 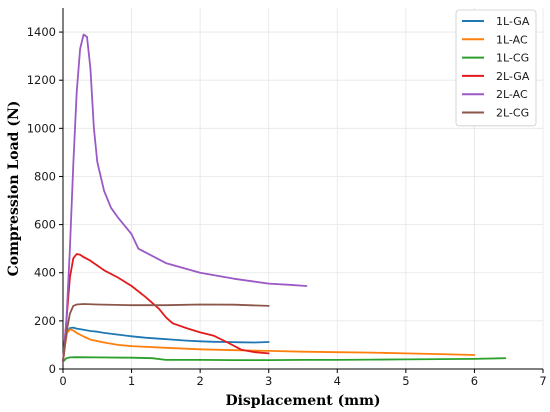 I want to click on x-tick-label: 7, so click(x=542, y=381).